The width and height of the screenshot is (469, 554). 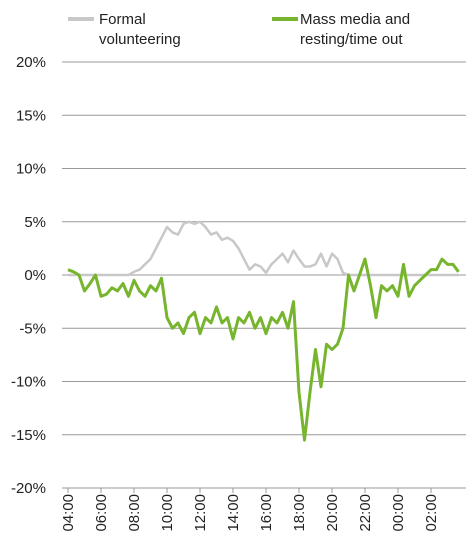 I want to click on y-tick-label: 15%, so click(x=31, y=115).